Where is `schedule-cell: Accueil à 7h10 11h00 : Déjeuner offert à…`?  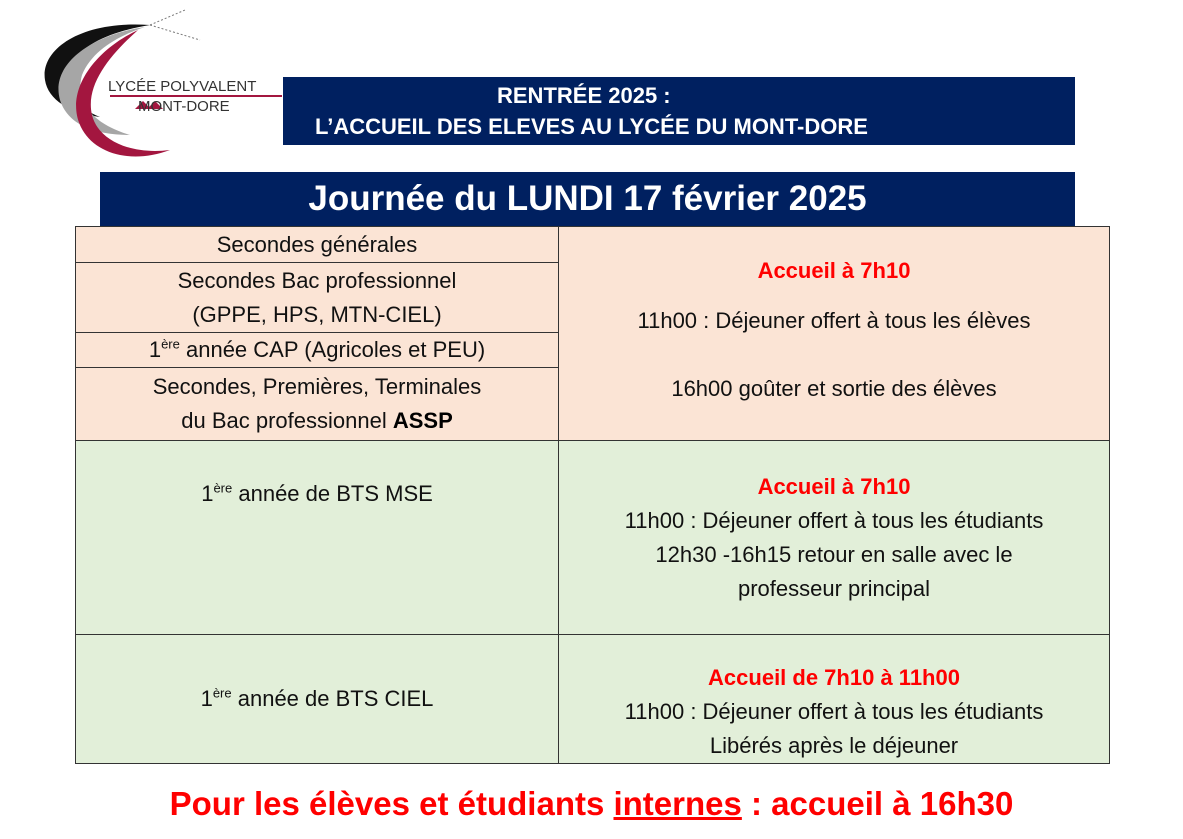 schedule-cell: Accueil à 7h10 11h00 : Déjeuner offert à… is located at coordinates (834, 333).